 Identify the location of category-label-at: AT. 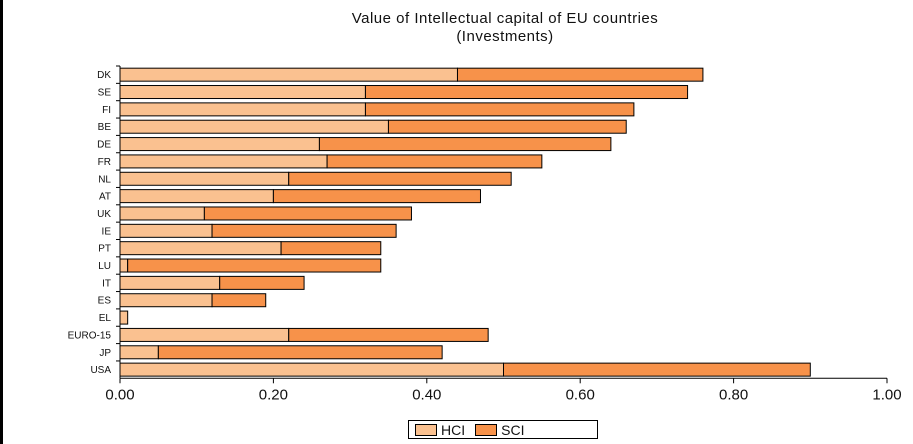
(105, 197).